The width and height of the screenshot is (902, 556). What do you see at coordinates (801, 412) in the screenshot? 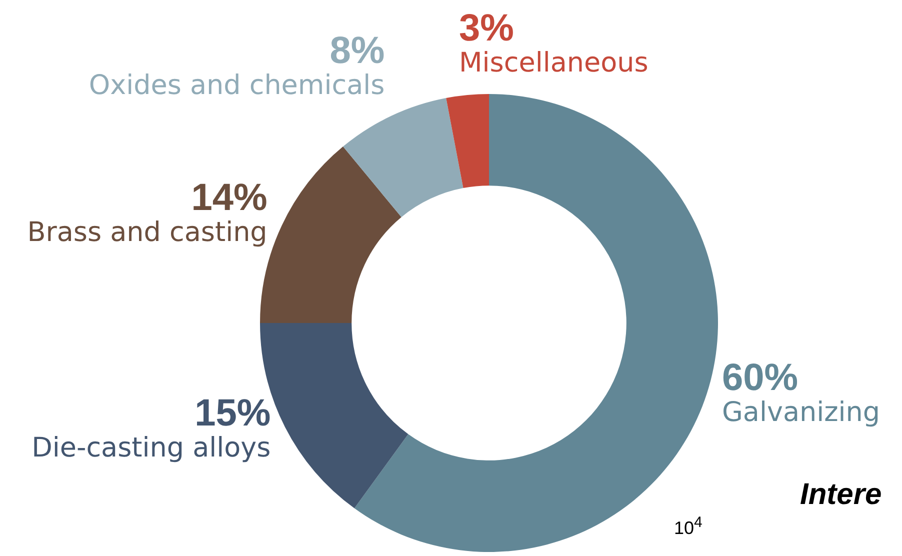
I see `slice-label: Galvanizing` at bounding box center [801, 412].